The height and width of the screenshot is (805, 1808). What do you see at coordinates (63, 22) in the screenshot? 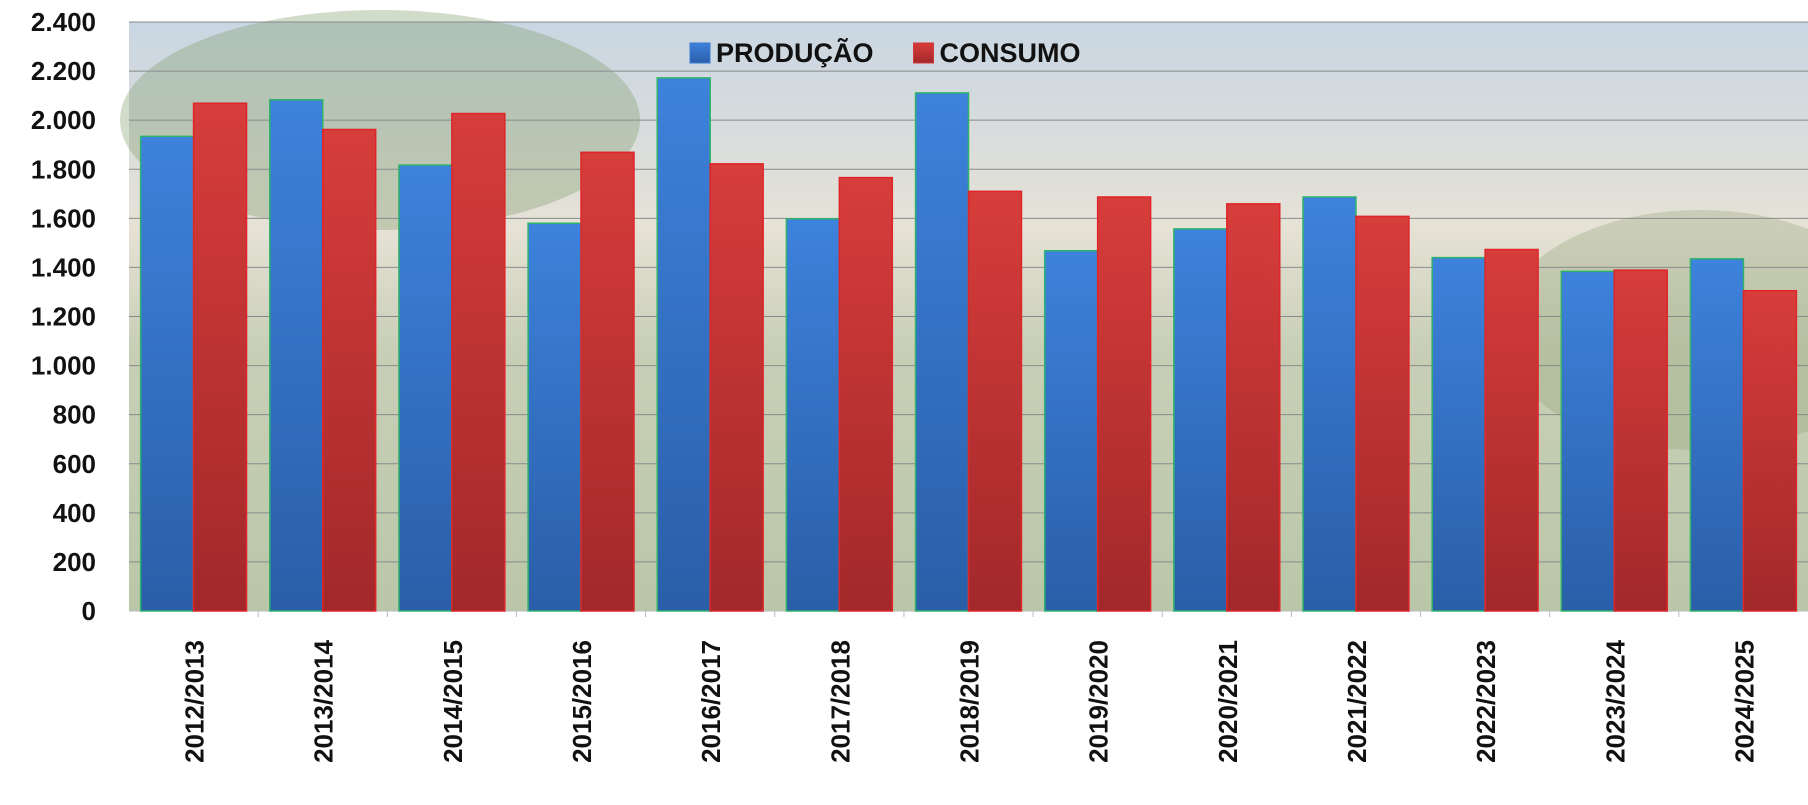
I see `y-tick-label: 2.400` at bounding box center [63, 22].